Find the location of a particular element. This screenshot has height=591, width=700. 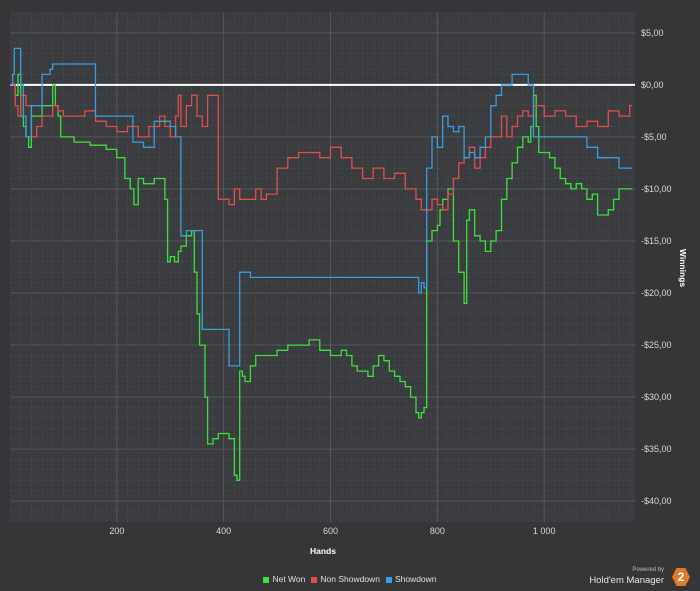

x-tick-label: 200 is located at coordinates (116, 531).